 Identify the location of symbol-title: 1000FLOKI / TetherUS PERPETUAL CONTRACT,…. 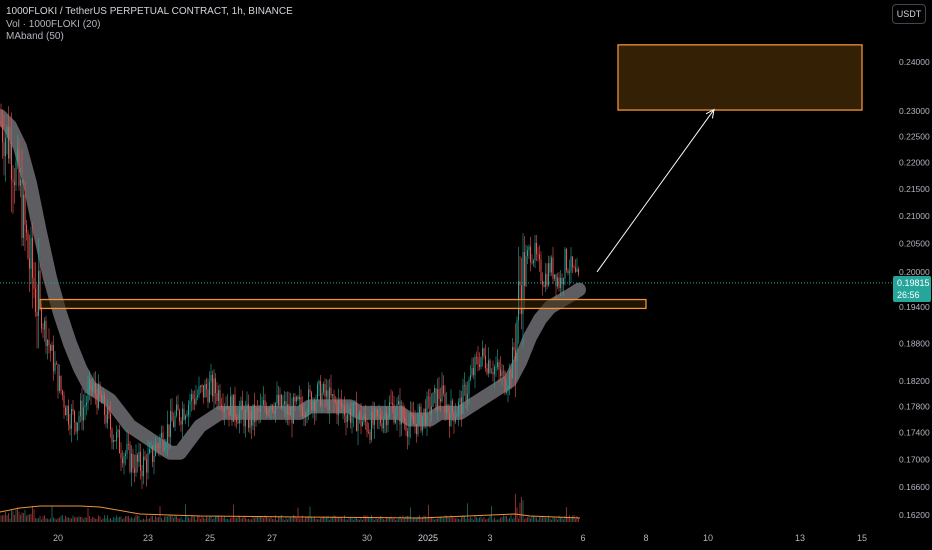
(149, 11).